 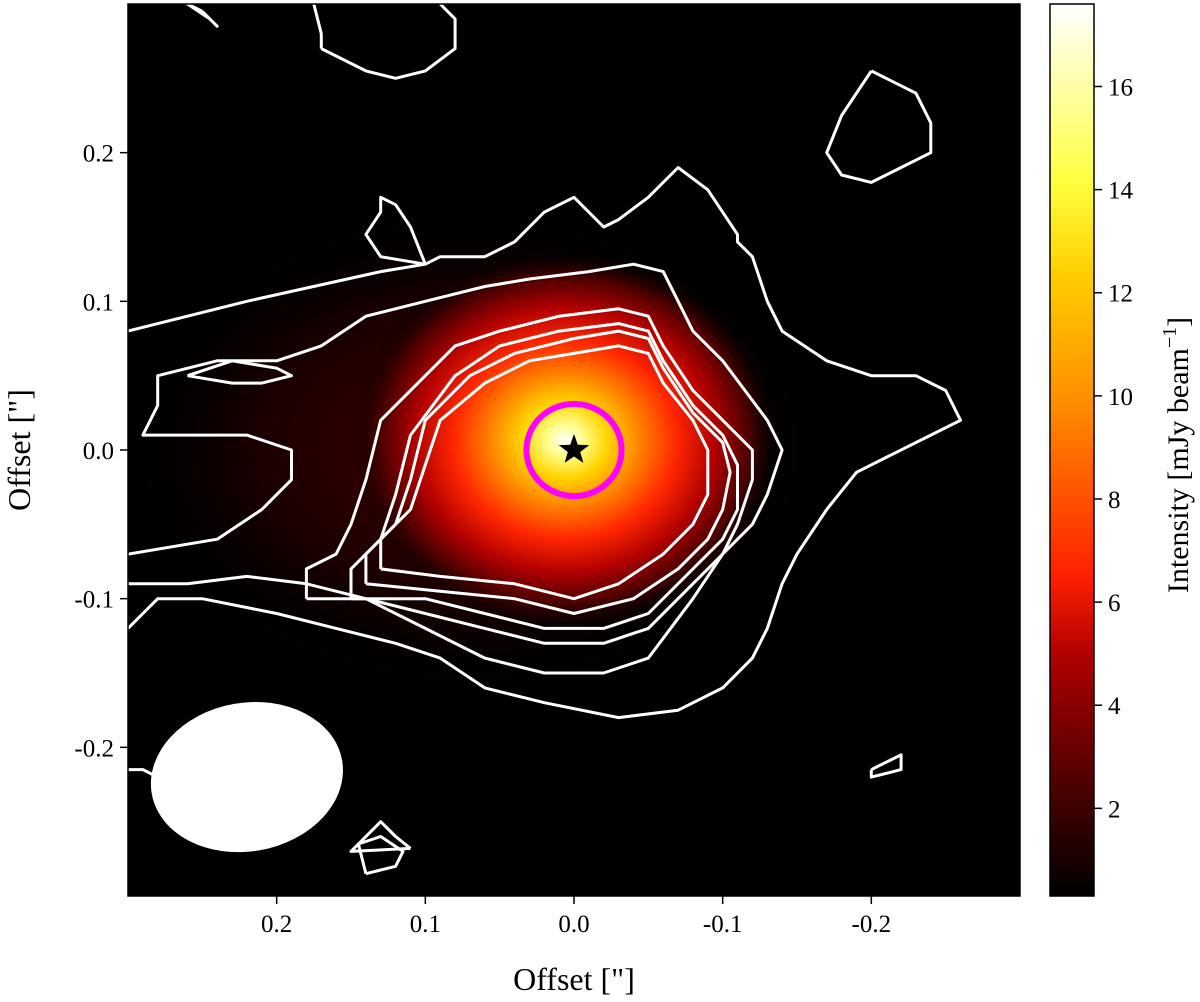 I want to click on y-tick-label: 0.1, so click(x=98, y=302).